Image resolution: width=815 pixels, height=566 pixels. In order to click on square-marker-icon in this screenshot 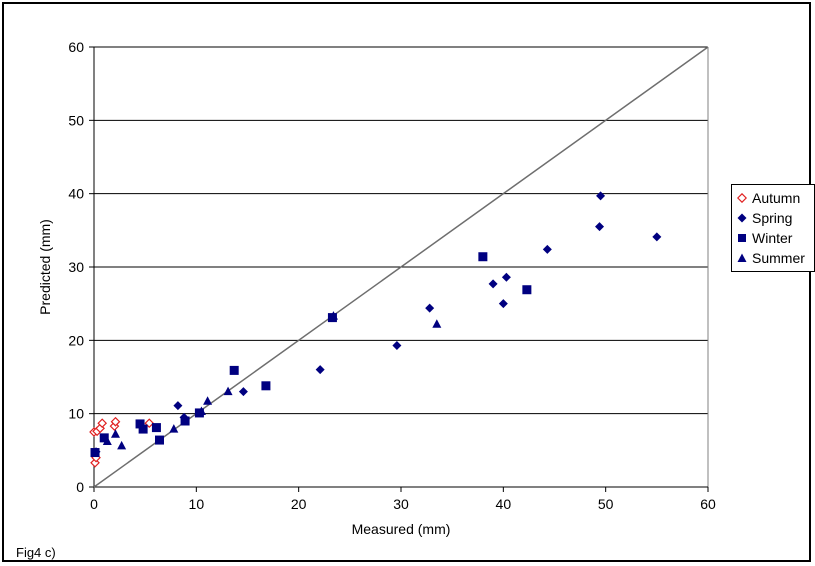, I will do `click(742, 238)`.